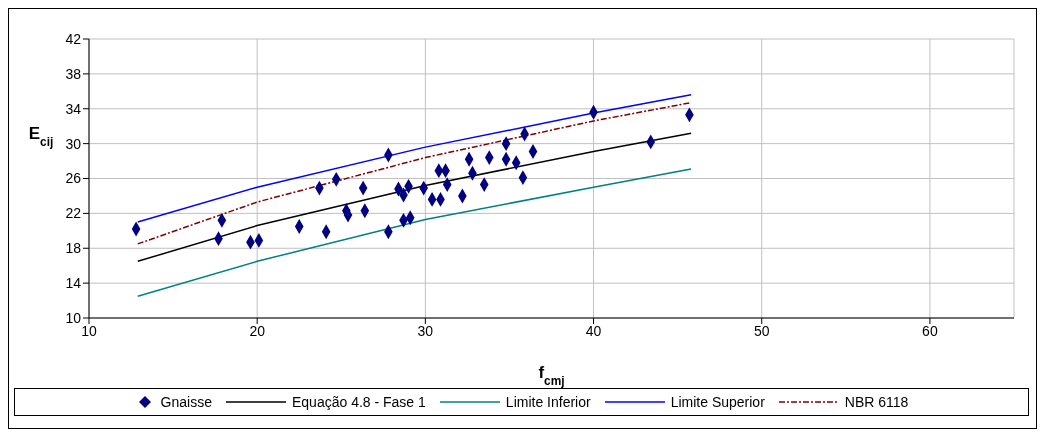 The image size is (1043, 435). I want to click on legend-label: Gnaisse, so click(186, 402).